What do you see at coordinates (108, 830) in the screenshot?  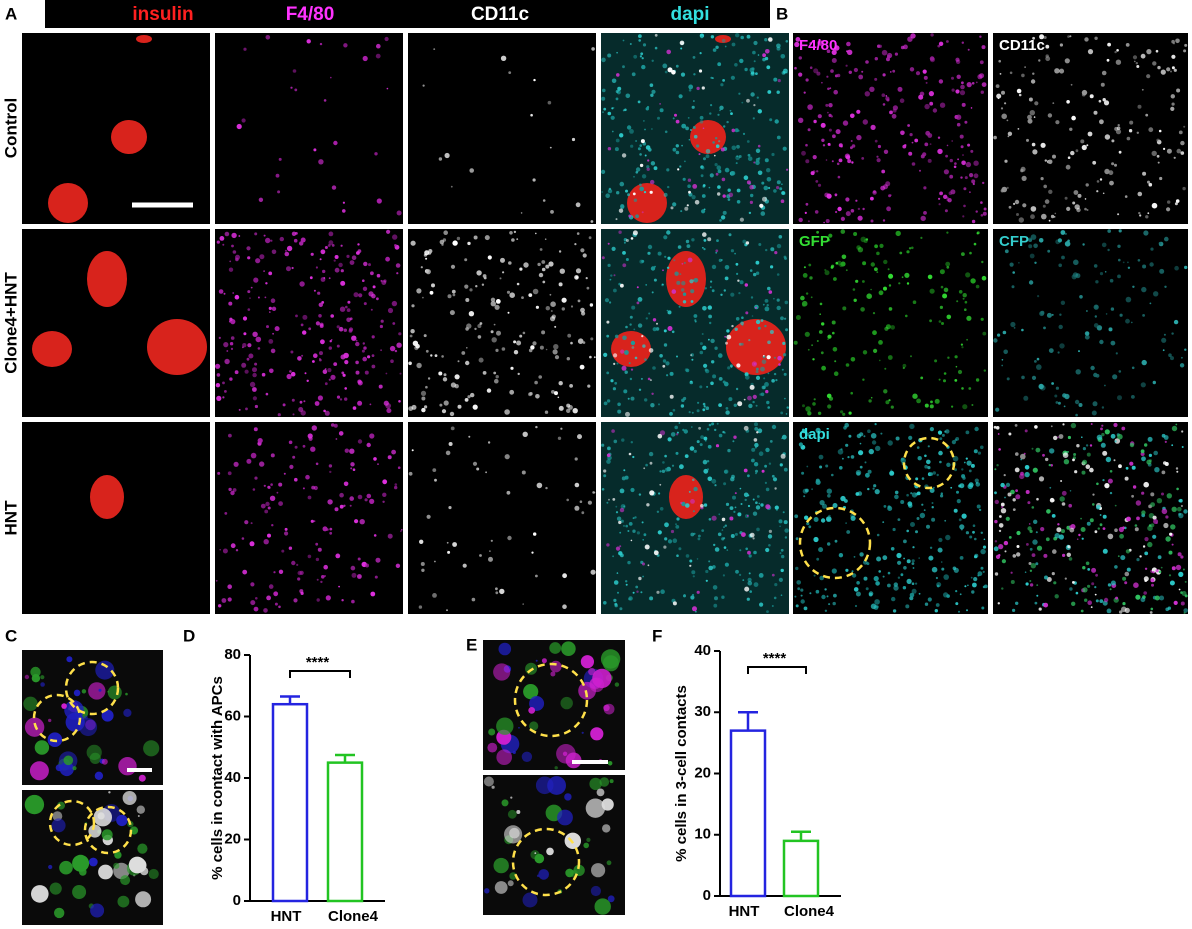 I see `highlight-circle` at bounding box center [108, 830].